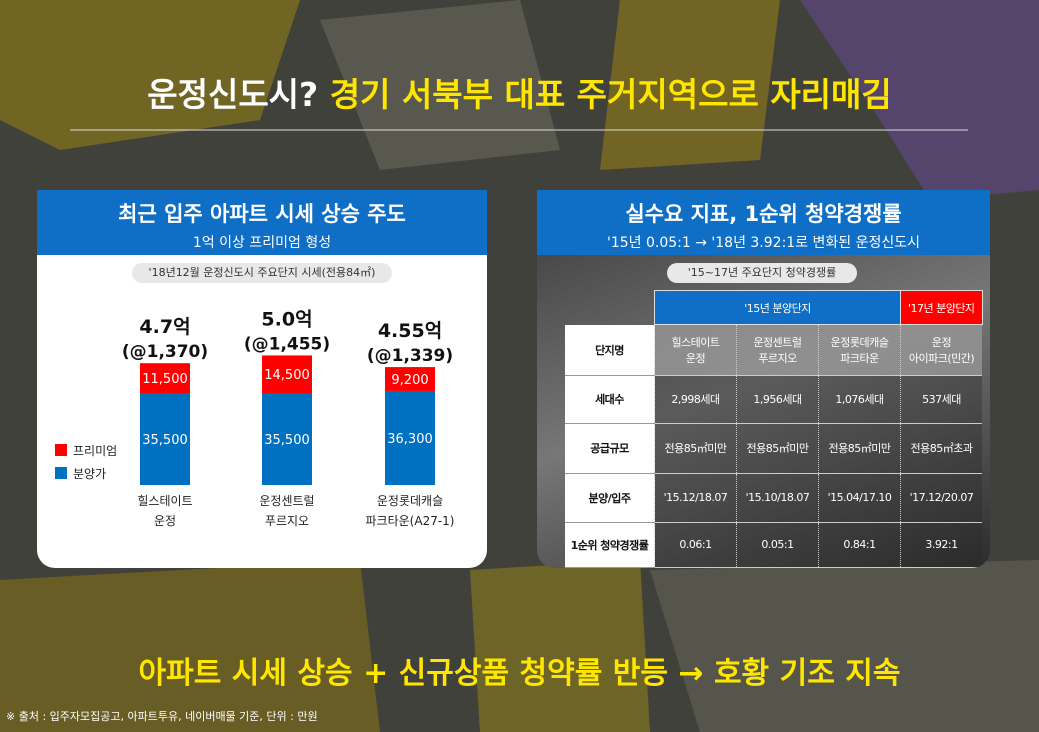 Image resolution: width=1039 pixels, height=732 pixels. What do you see at coordinates (410, 521) in the screenshot?
I see `category-line: 파크타운(A27-1)` at bounding box center [410, 521].